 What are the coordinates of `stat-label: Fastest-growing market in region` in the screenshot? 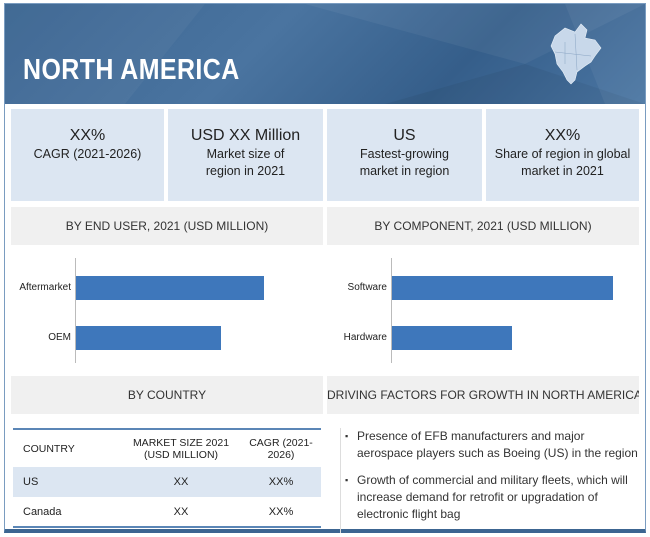 It's located at (404, 162).